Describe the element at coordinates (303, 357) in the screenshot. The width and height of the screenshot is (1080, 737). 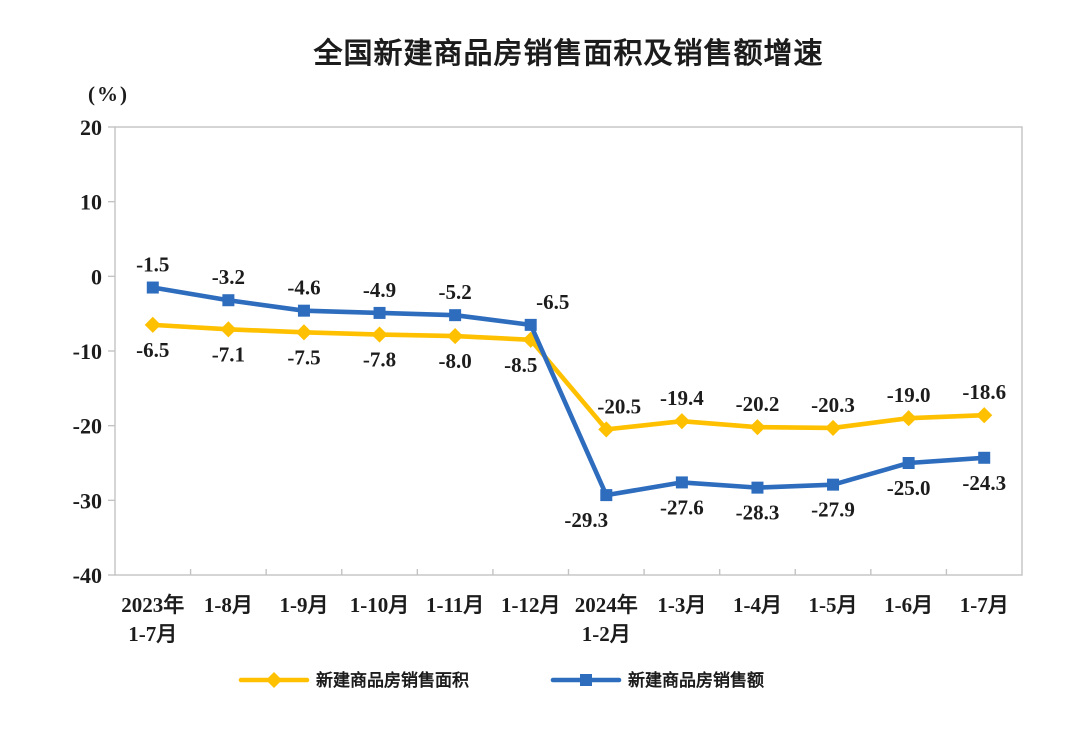
I see `data-label-sales-area: -7.5` at that location.